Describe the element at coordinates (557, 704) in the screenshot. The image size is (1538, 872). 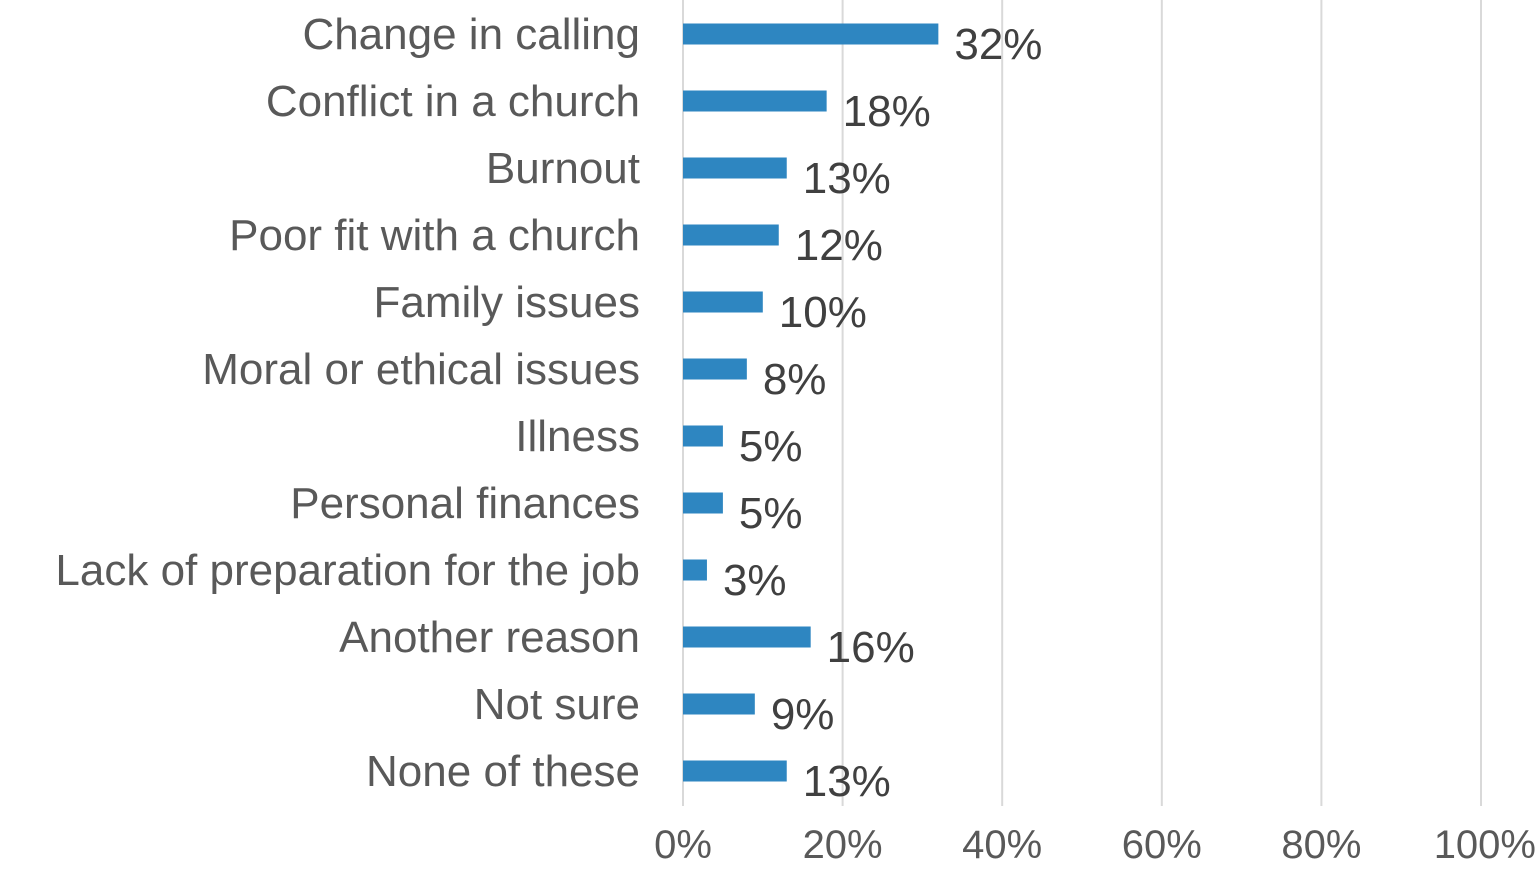
I see `category-label-10: Not sure` at that location.